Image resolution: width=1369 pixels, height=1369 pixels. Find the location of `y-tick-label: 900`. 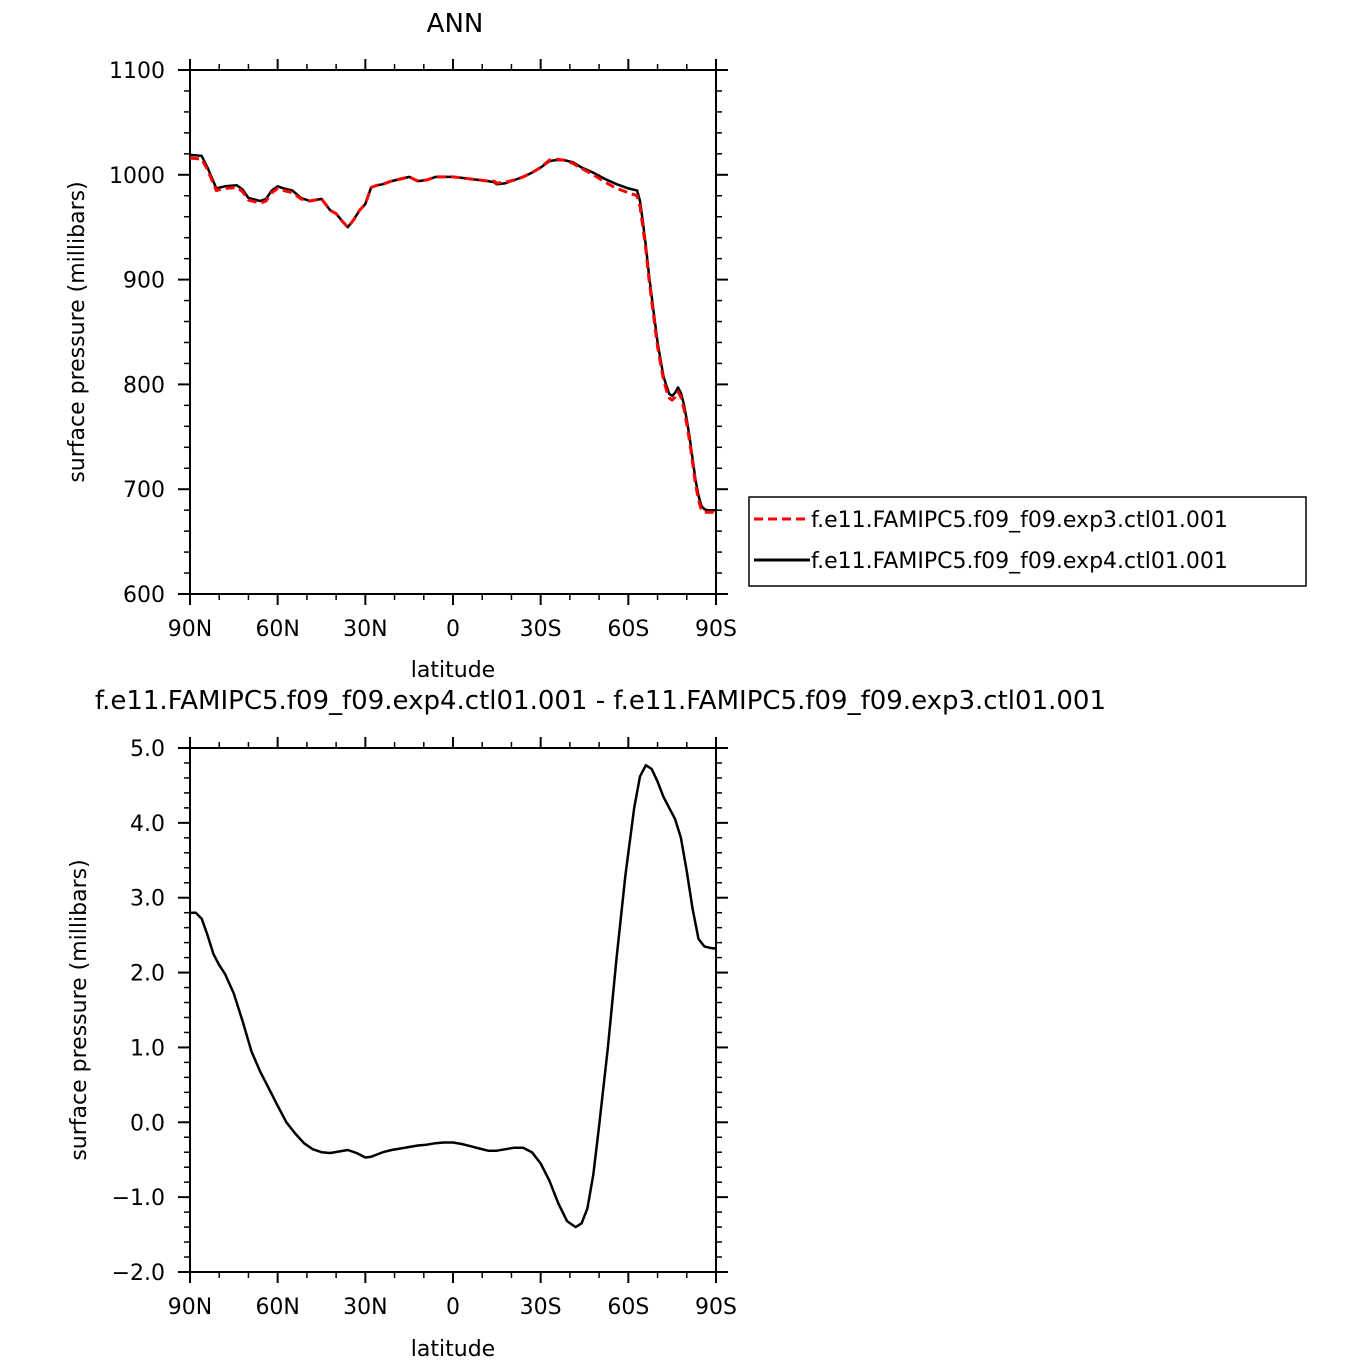

y-tick-label: 900 is located at coordinates (144, 281).